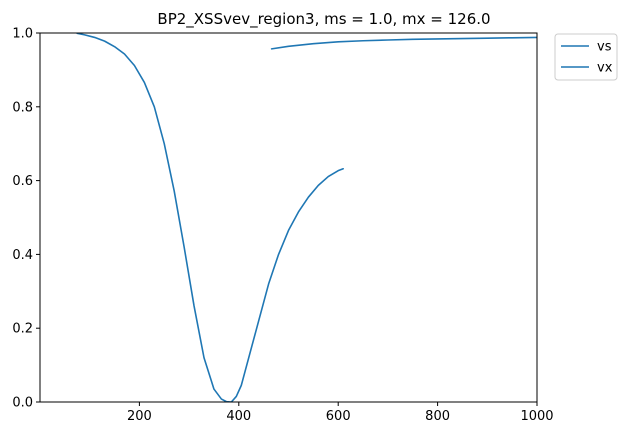  Describe the element at coordinates (22, 255) in the screenshot. I see `y-tick-label: 0.4` at that location.